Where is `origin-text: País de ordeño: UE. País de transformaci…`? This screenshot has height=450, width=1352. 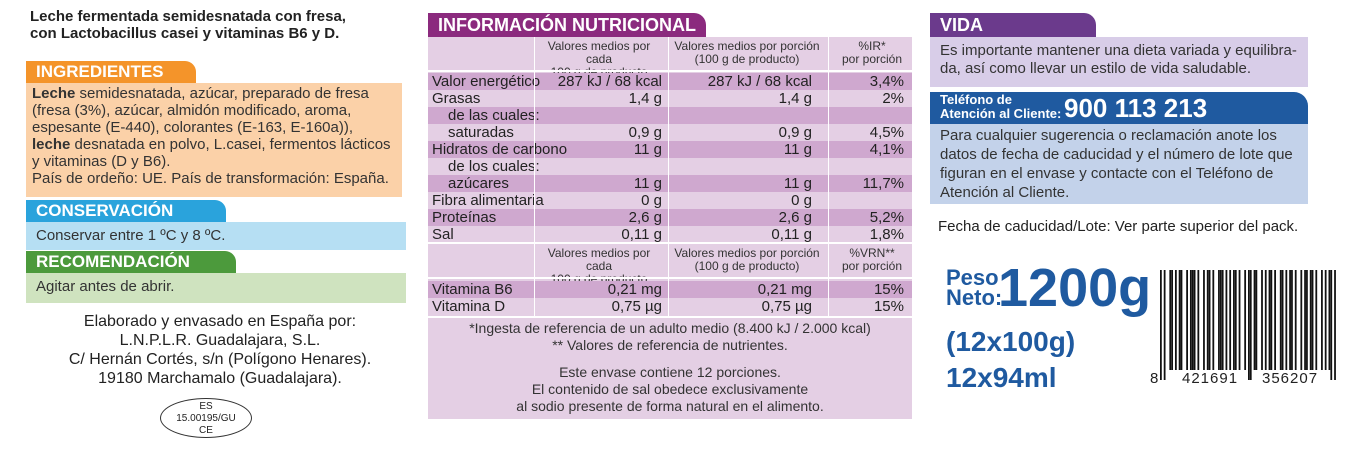 origin-text: País de ordeño: UE. País de transformaci… is located at coordinates (210, 178).